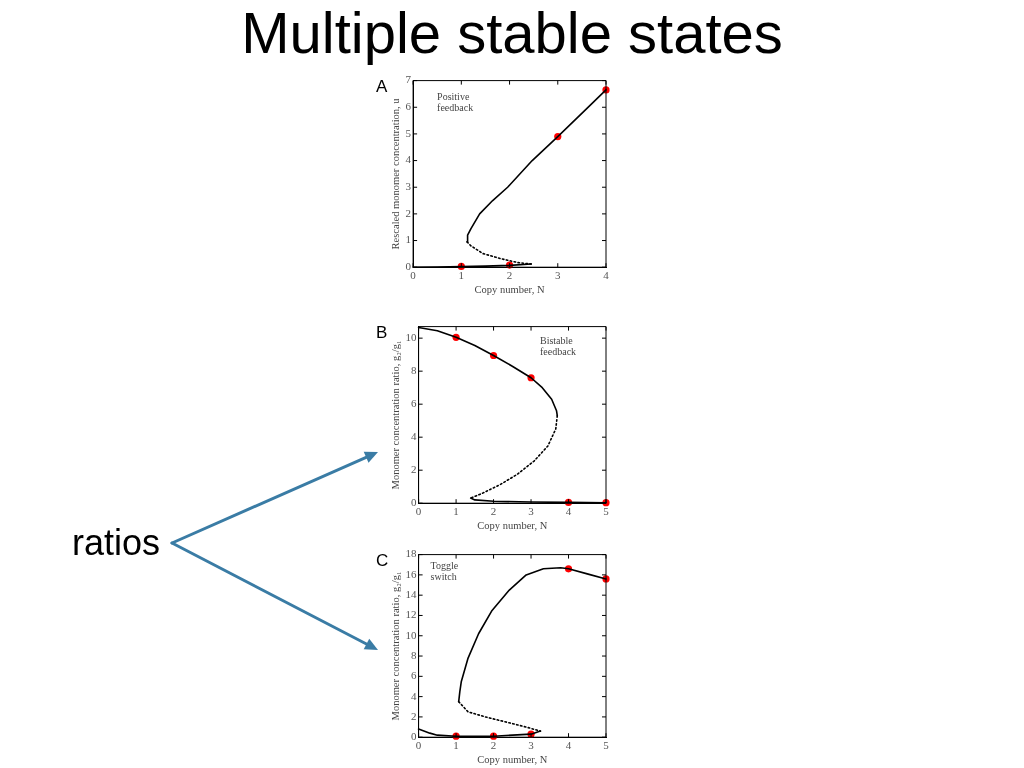 This screenshot has width=1024, height=768. What do you see at coordinates (382, 86) in the screenshot?
I see `text: A` at bounding box center [382, 86].